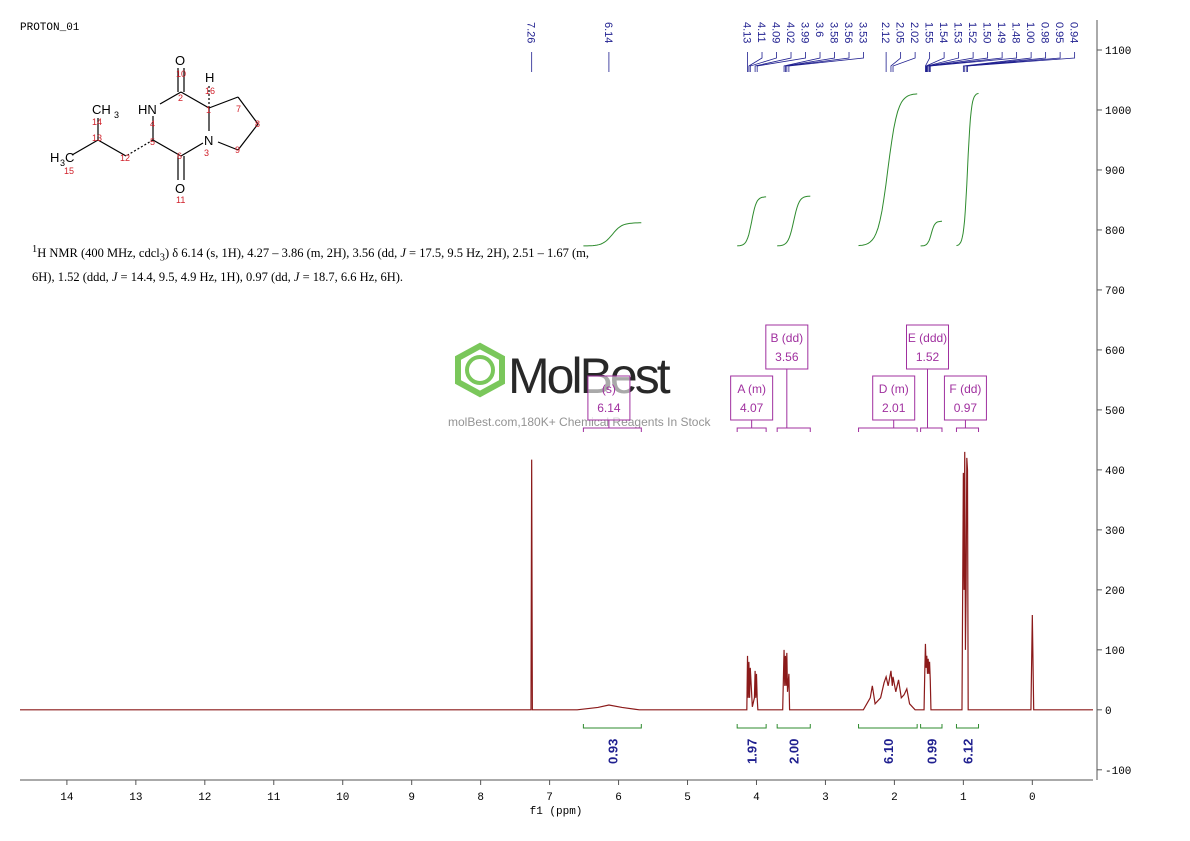 The image size is (1190, 841). I want to click on multiplet-shift: 2.01, so click(894, 408).